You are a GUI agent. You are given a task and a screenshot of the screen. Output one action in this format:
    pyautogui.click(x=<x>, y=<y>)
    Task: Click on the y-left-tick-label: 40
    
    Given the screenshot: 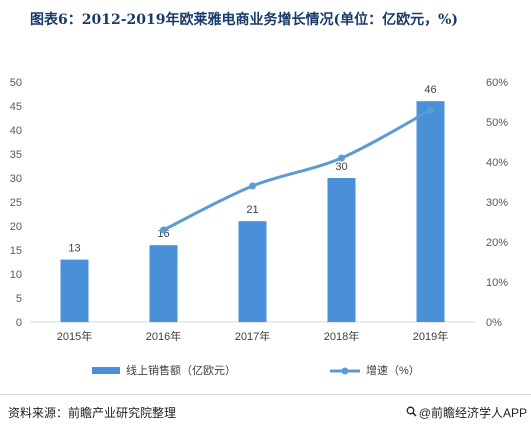 What is the action you would take?
    pyautogui.click(x=16, y=131)
    